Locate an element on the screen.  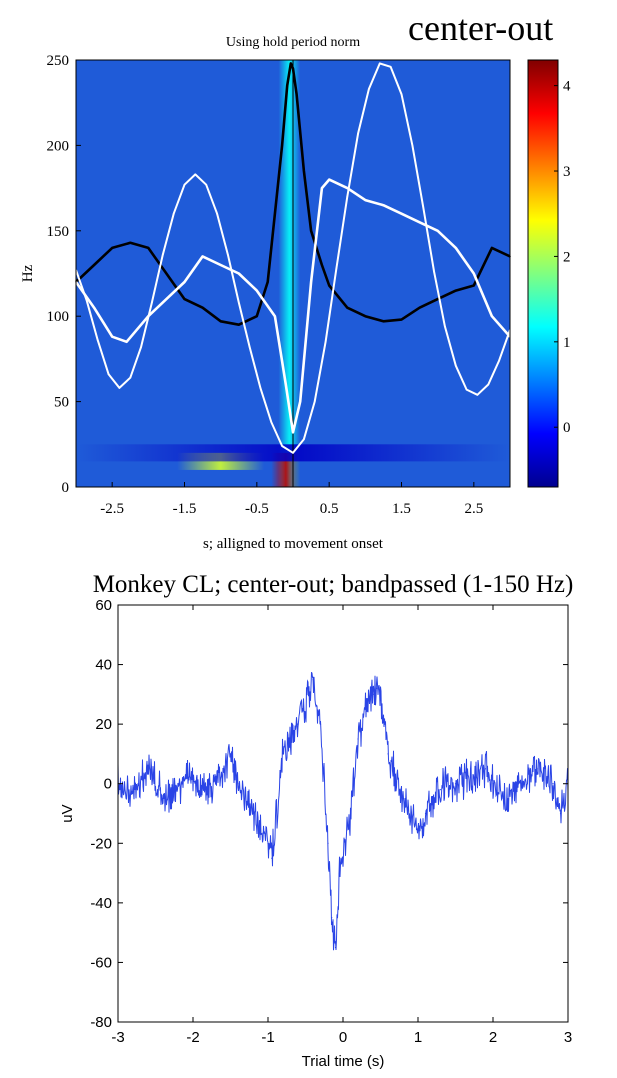
x-tick-label: -2.5 is located at coordinates (112, 509).